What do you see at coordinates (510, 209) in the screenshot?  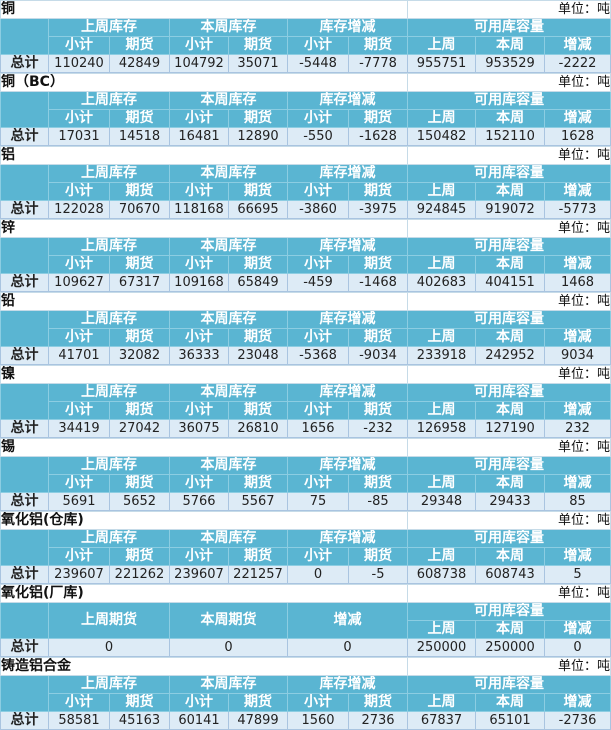 I see `value-cell: 919072` at bounding box center [510, 209].